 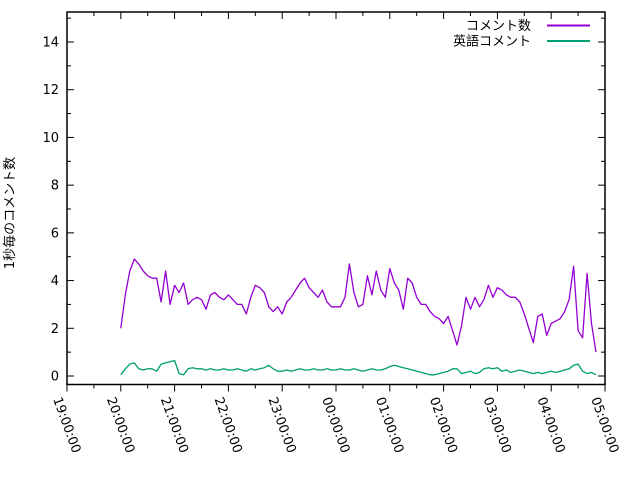 What do you see at coordinates (492, 42) in the screenshot?
I see `legend-label-english-comments: 英語コメント` at bounding box center [492, 42].